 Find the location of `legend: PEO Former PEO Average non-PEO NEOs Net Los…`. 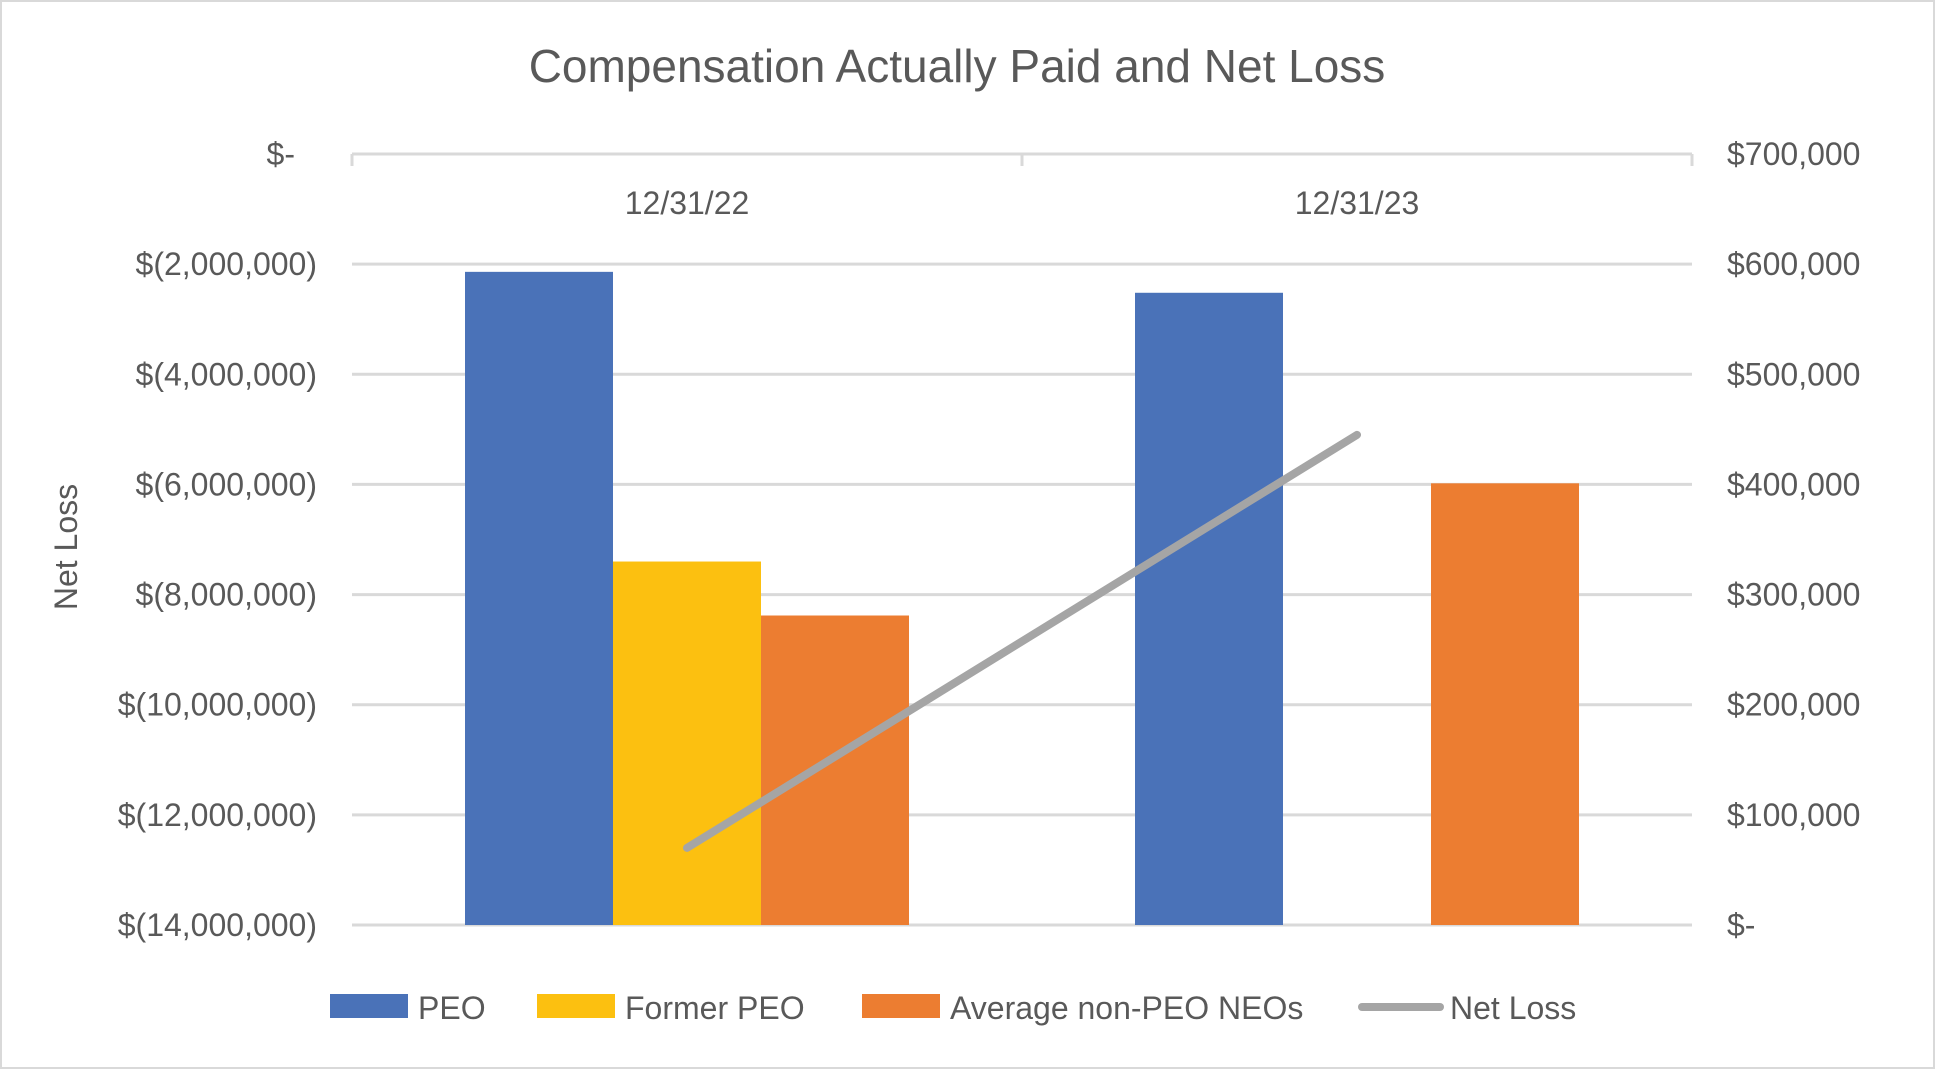

legend: PEO Former PEO Average non-PEO NEOs Net Los… is located at coordinates (953, 1008).